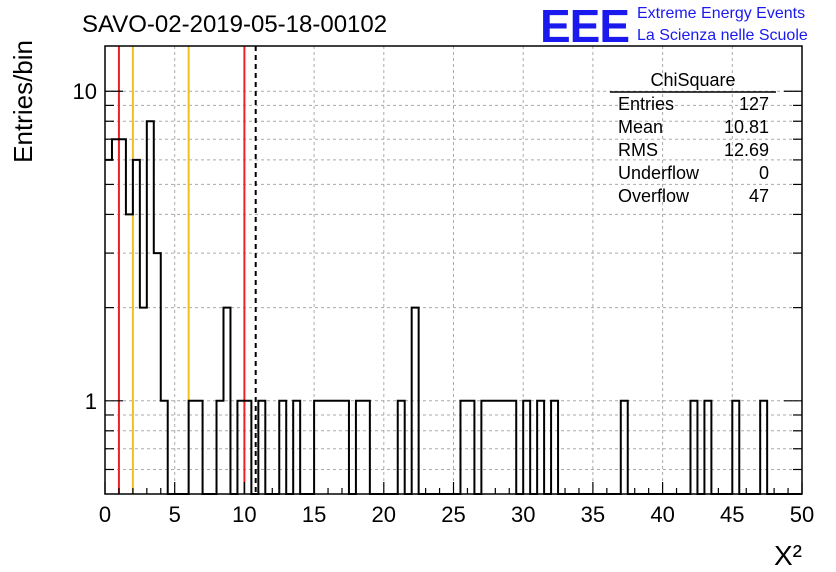  I want to click on stats-label: Underflow, so click(659, 173).